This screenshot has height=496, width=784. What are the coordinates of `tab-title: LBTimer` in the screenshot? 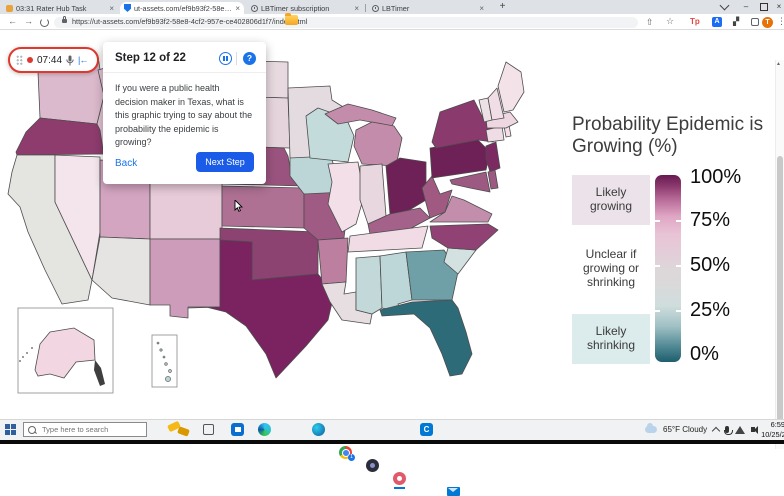 It's located at (396, 8).